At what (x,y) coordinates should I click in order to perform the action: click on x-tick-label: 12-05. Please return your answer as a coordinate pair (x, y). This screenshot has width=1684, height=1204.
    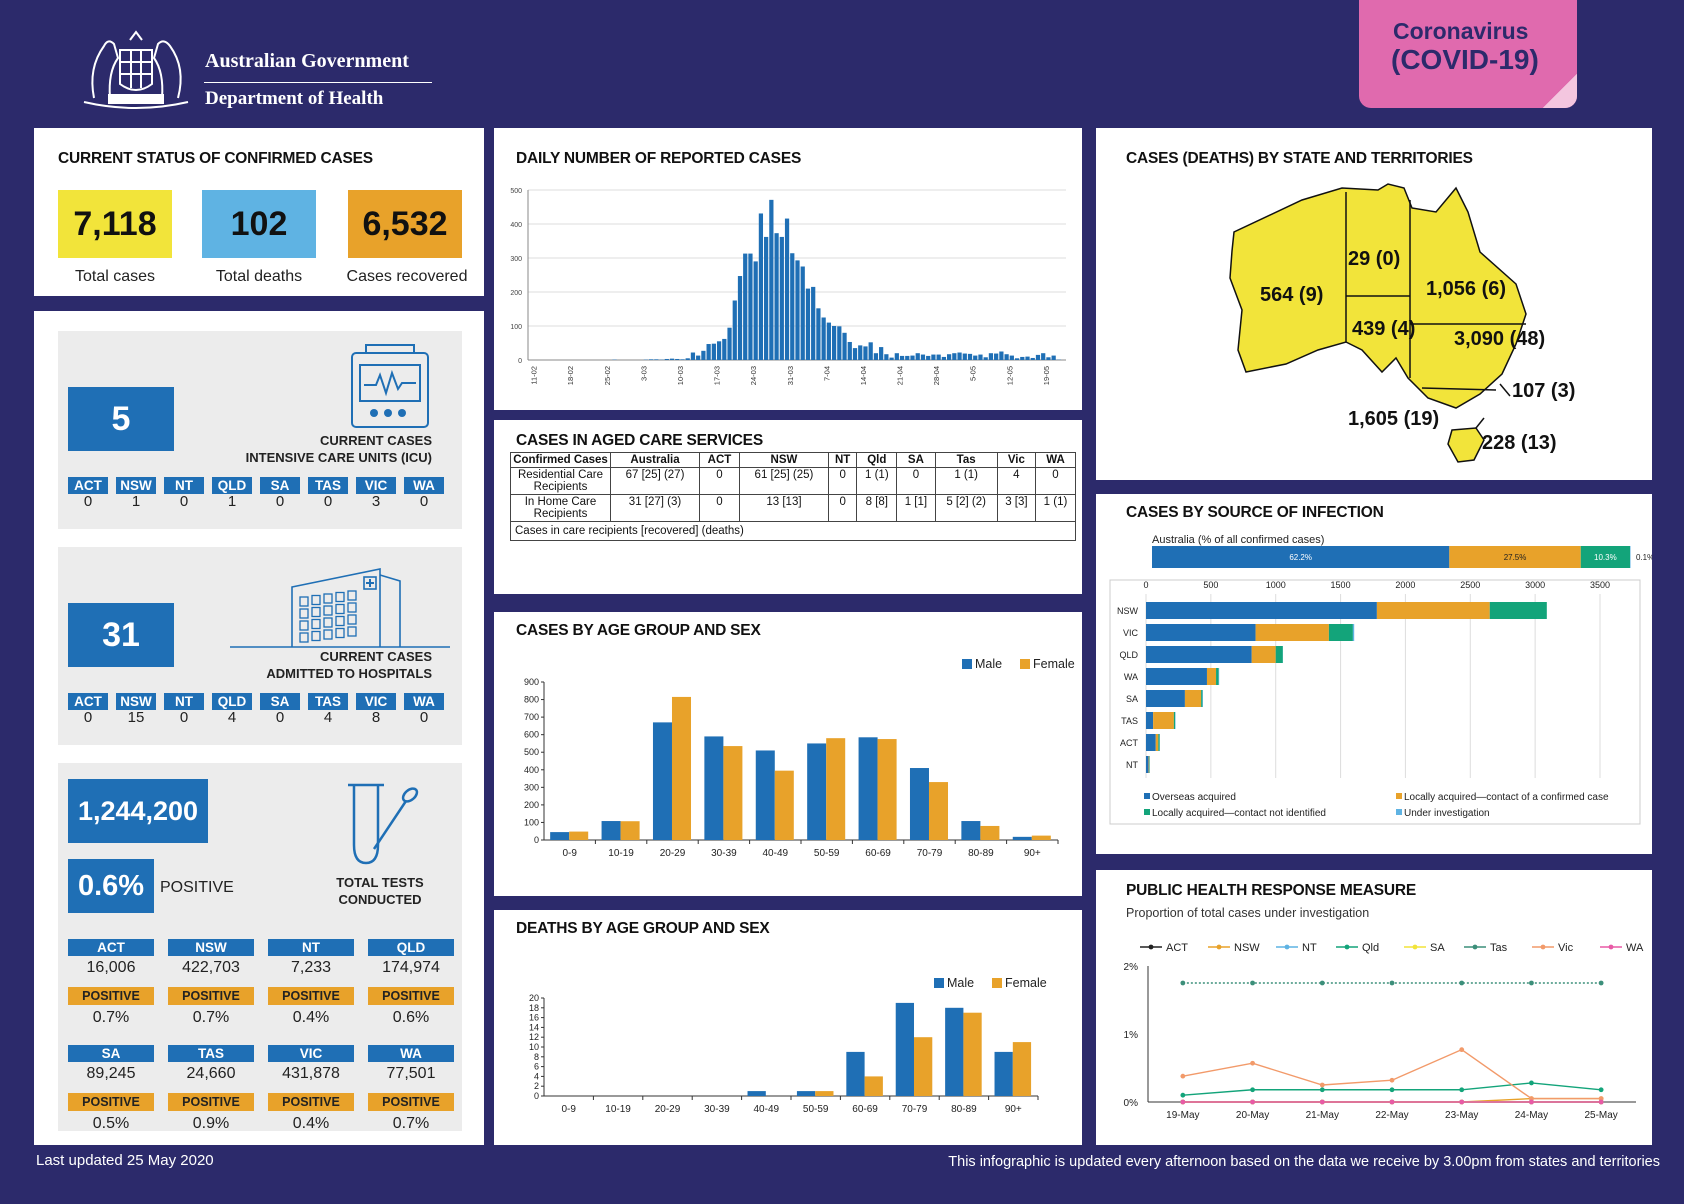
    Looking at the image, I should click on (1009, 375).